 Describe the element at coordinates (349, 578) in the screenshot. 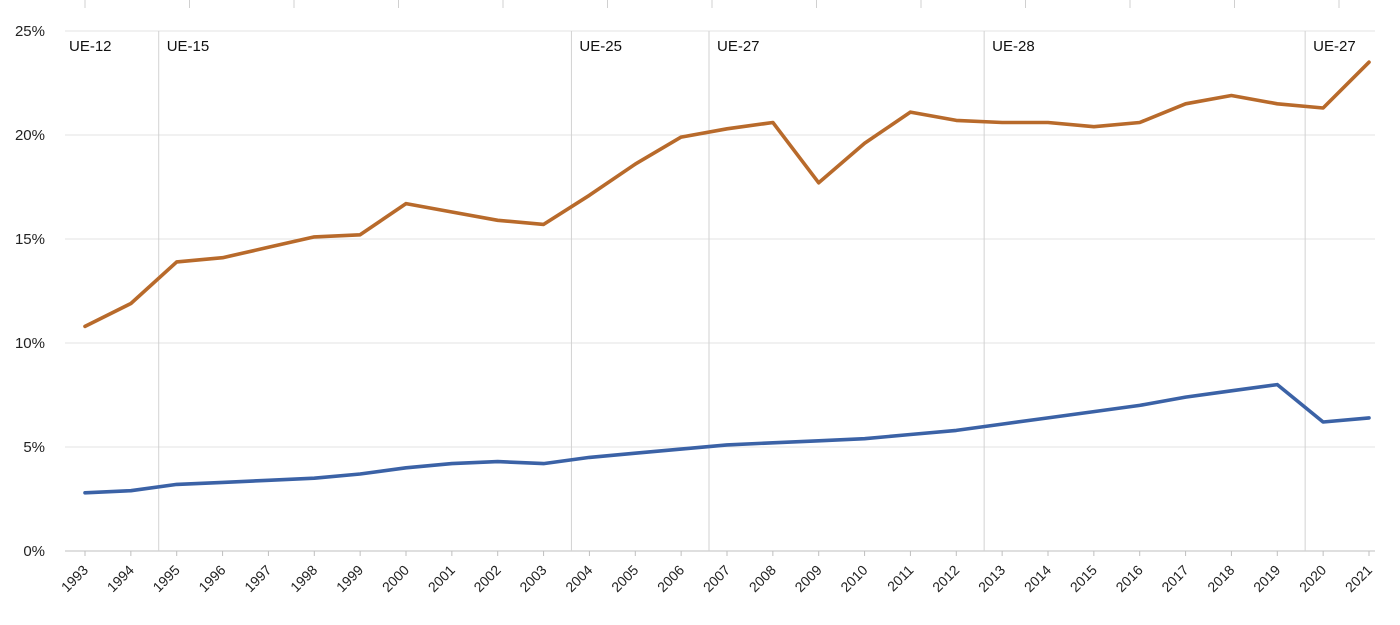

I see `x-tick-label: 1999` at that location.